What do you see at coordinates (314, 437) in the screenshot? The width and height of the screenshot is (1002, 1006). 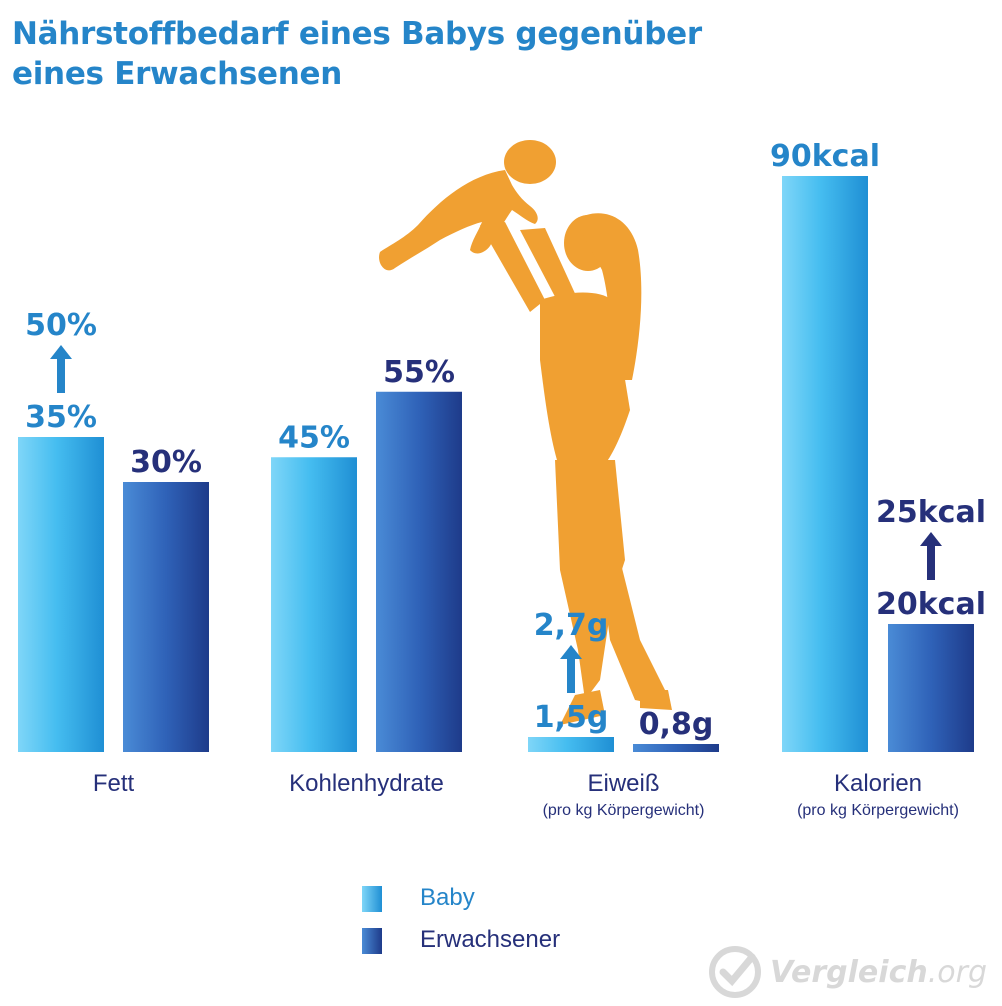 I see `data-label-baby-1: 45%` at bounding box center [314, 437].